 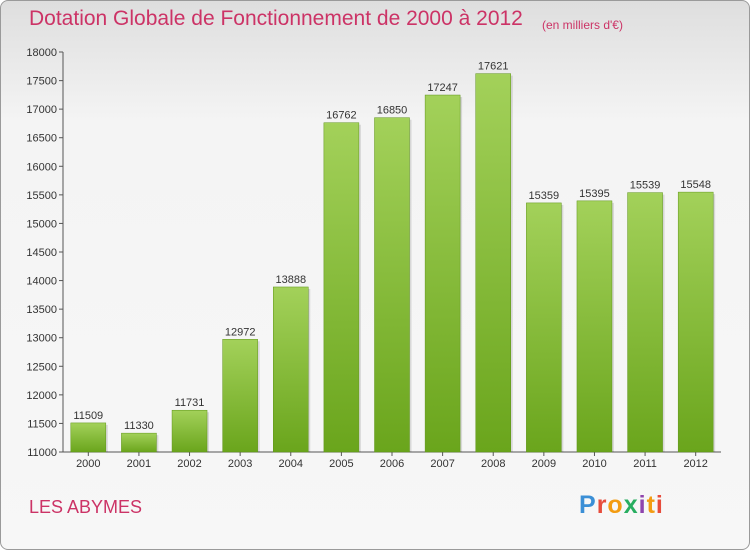 What do you see at coordinates (88, 416) in the screenshot?
I see `value-label-2000: 11509` at bounding box center [88, 416].